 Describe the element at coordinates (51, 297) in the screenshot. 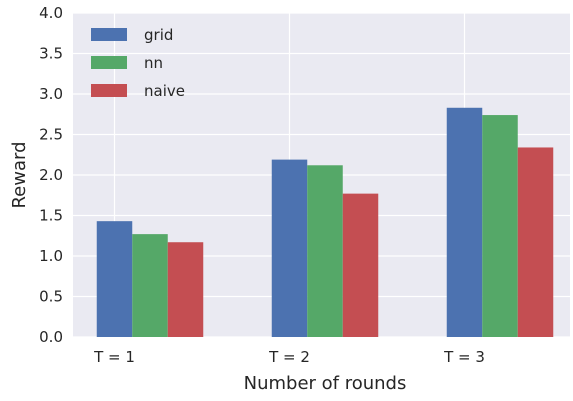

I see `y-tick-label: 0.5` at that location.